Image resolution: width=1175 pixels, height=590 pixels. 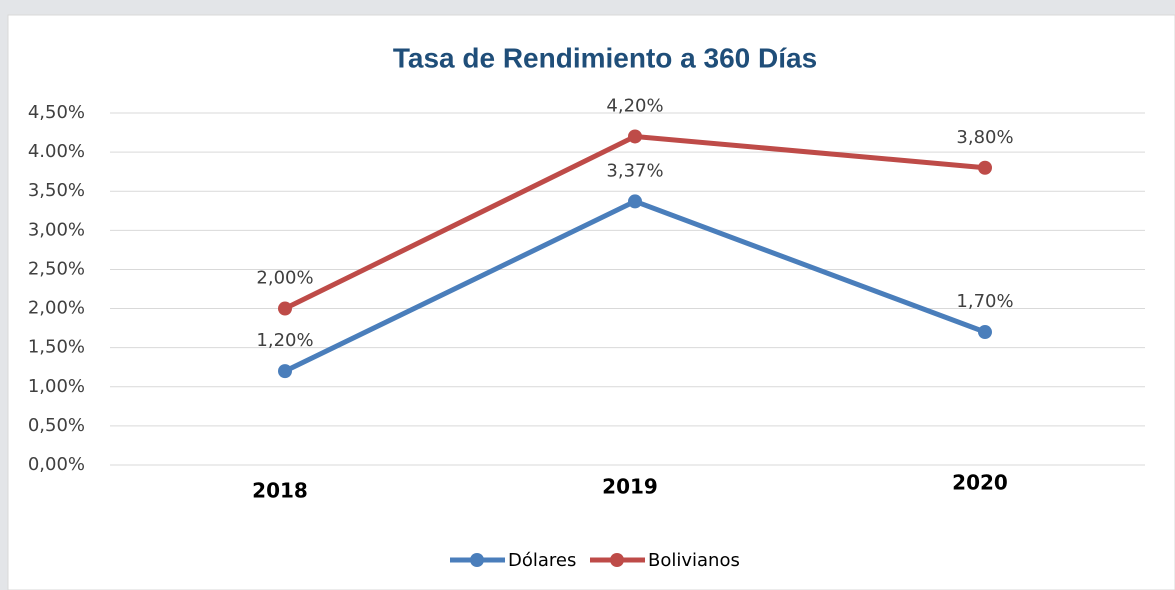 I want to click on y-tick-label: 0,50%, so click(x=56, y=425).